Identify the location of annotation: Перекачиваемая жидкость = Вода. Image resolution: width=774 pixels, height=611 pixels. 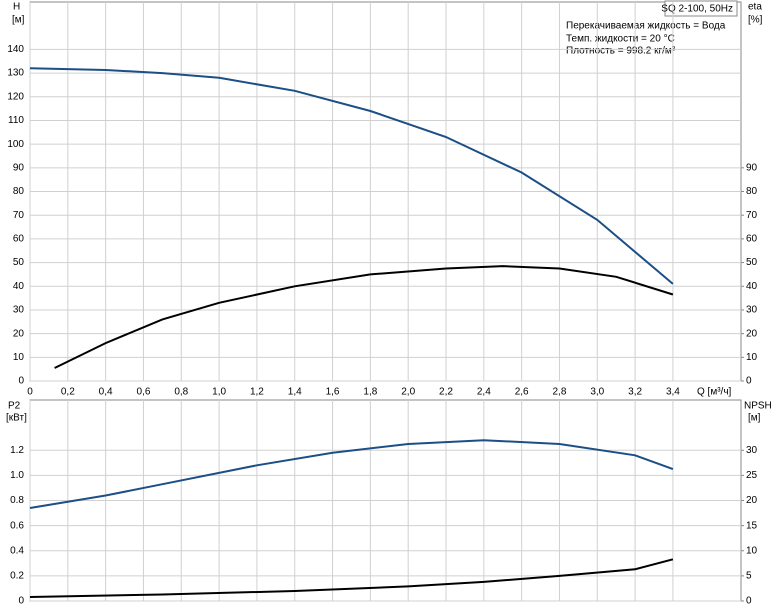
(646, 26).